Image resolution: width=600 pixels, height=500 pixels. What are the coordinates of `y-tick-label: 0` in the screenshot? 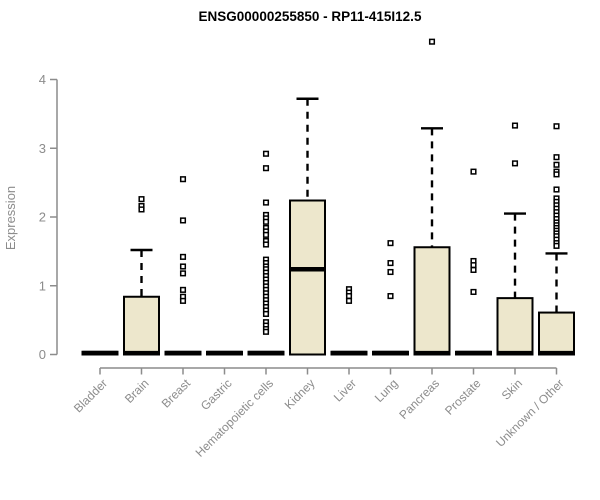 It's located at (42, 354).